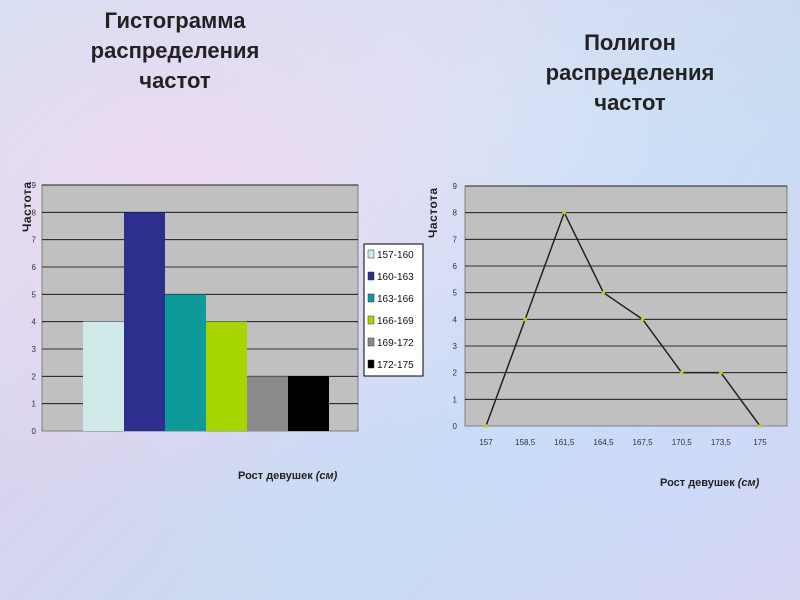 Image resolution: width=800 pixels, height=600 pixels. I want to click on legend-label: 172-175, so click(395, 365).